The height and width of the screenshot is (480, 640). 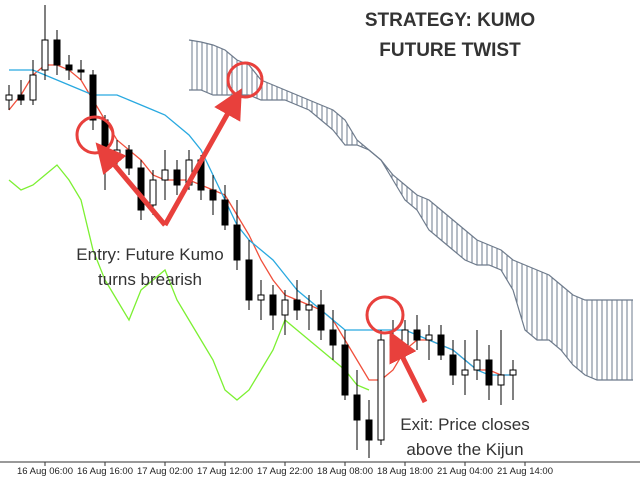 What do you see at coordinates (405, 471) in the screenshot?
I see `x-tick-label: 18 Aug 18:00` at bounding box center [405, 471].